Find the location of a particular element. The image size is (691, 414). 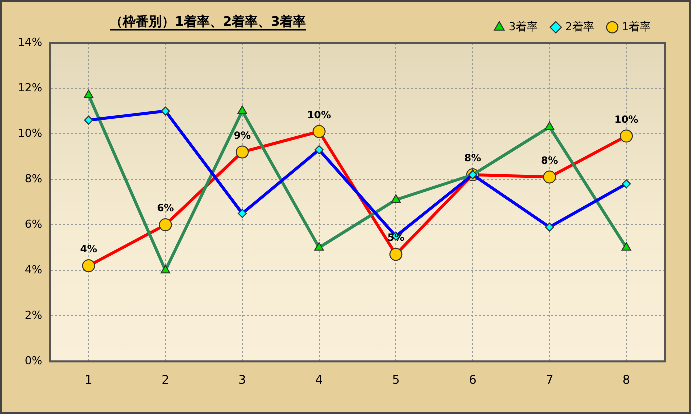

y-tick-label: 4% is located at coordinates (33, 269).